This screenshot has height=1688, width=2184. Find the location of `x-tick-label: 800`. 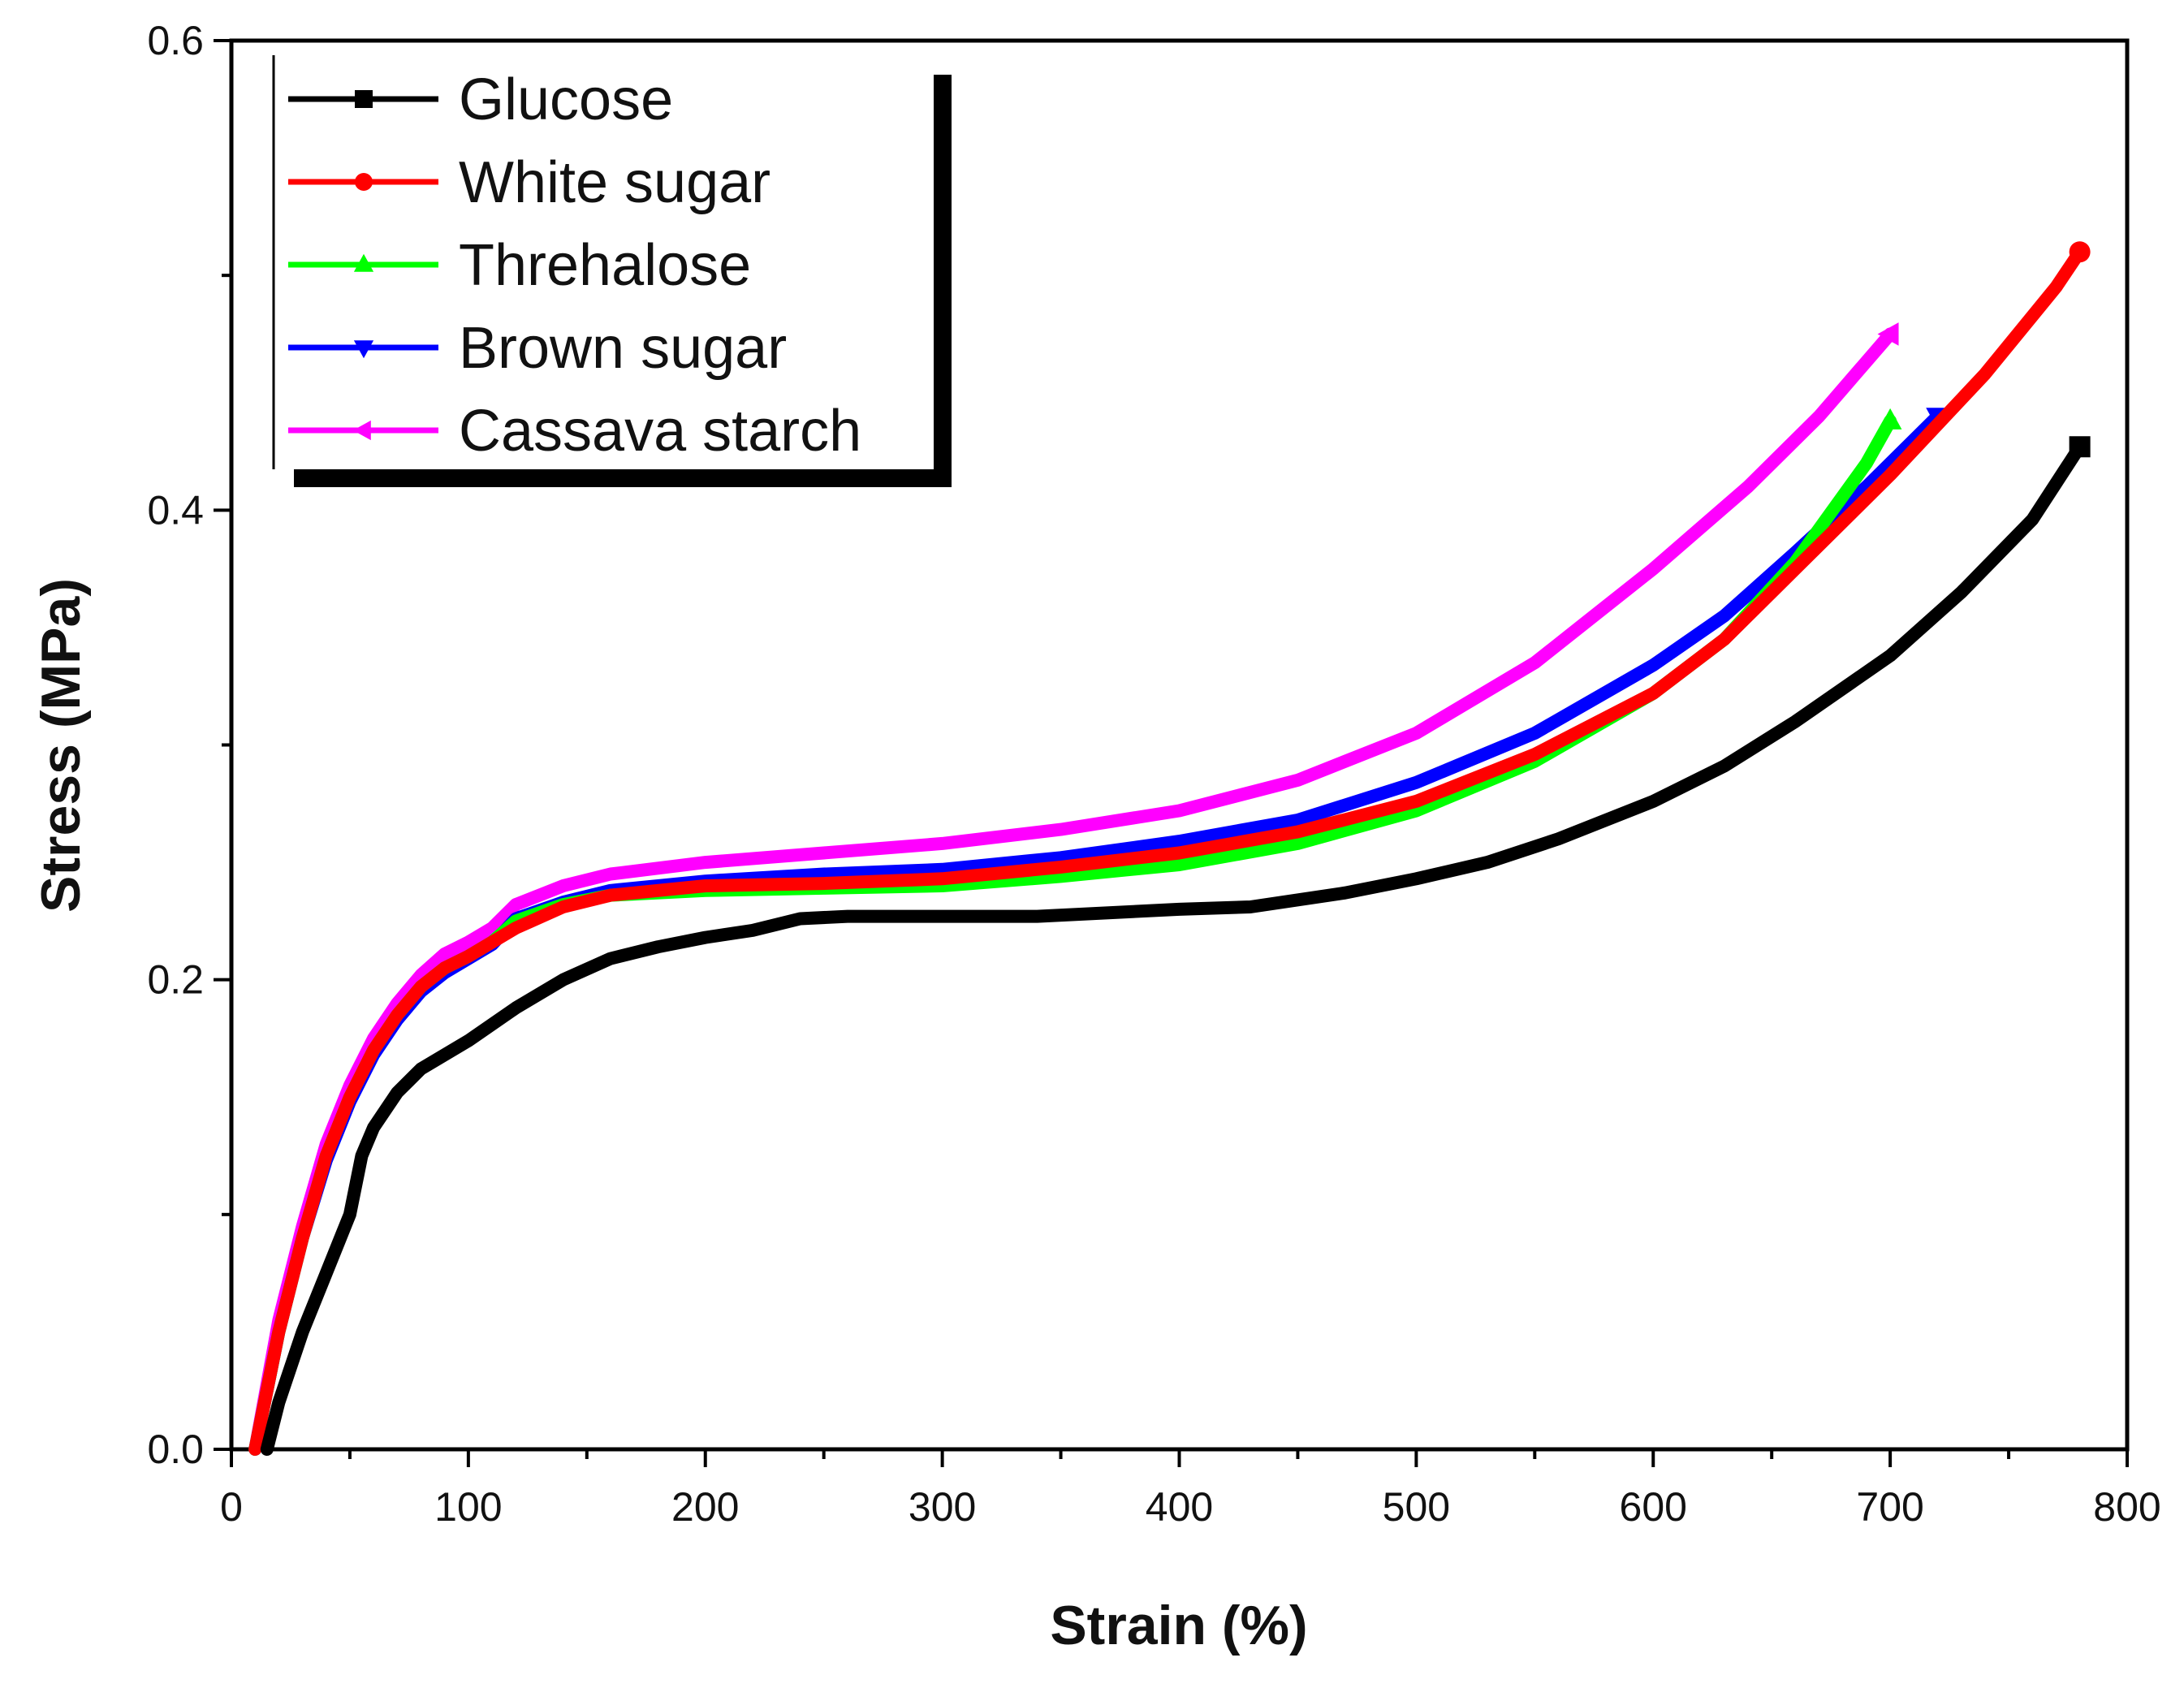

x-tick-label: 800 is located at coordinates (2126, 1507).